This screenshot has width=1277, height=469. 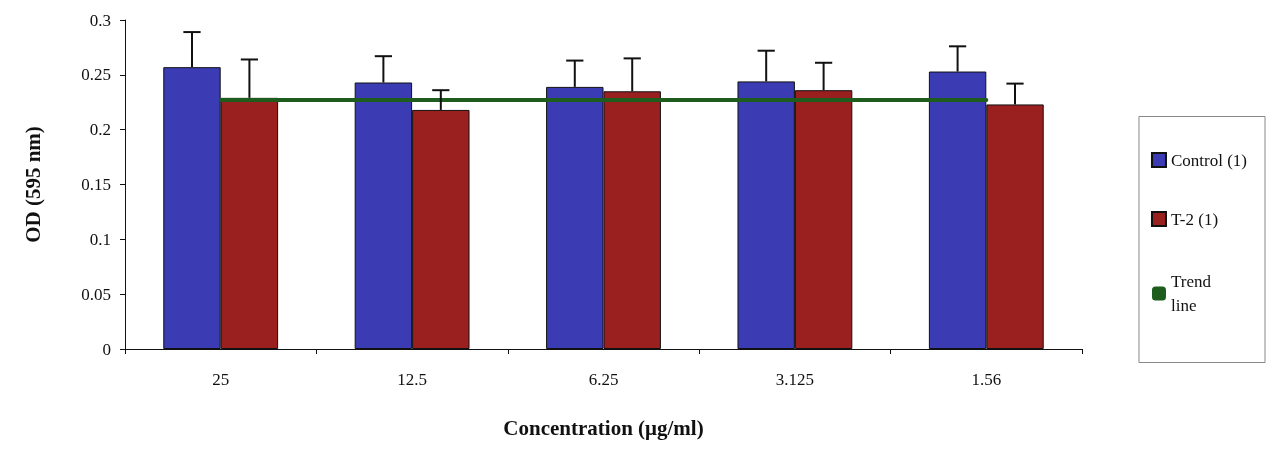 I want to click on y-tick-label: 0, so click(x=106, y=349).